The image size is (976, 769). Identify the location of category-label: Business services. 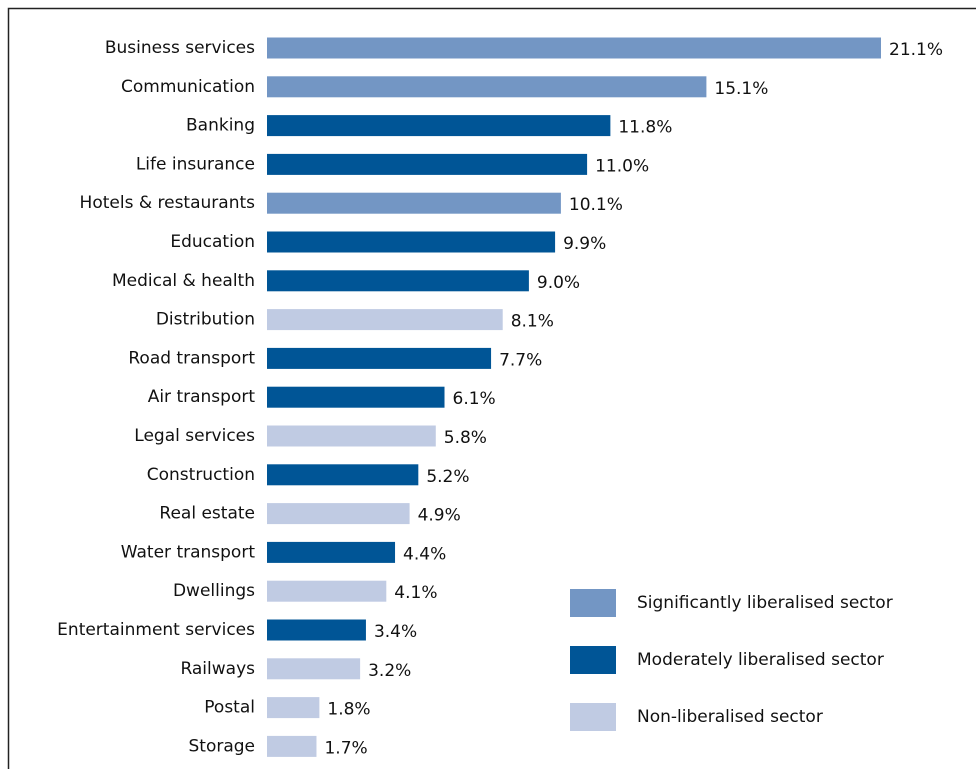
(180, 48).